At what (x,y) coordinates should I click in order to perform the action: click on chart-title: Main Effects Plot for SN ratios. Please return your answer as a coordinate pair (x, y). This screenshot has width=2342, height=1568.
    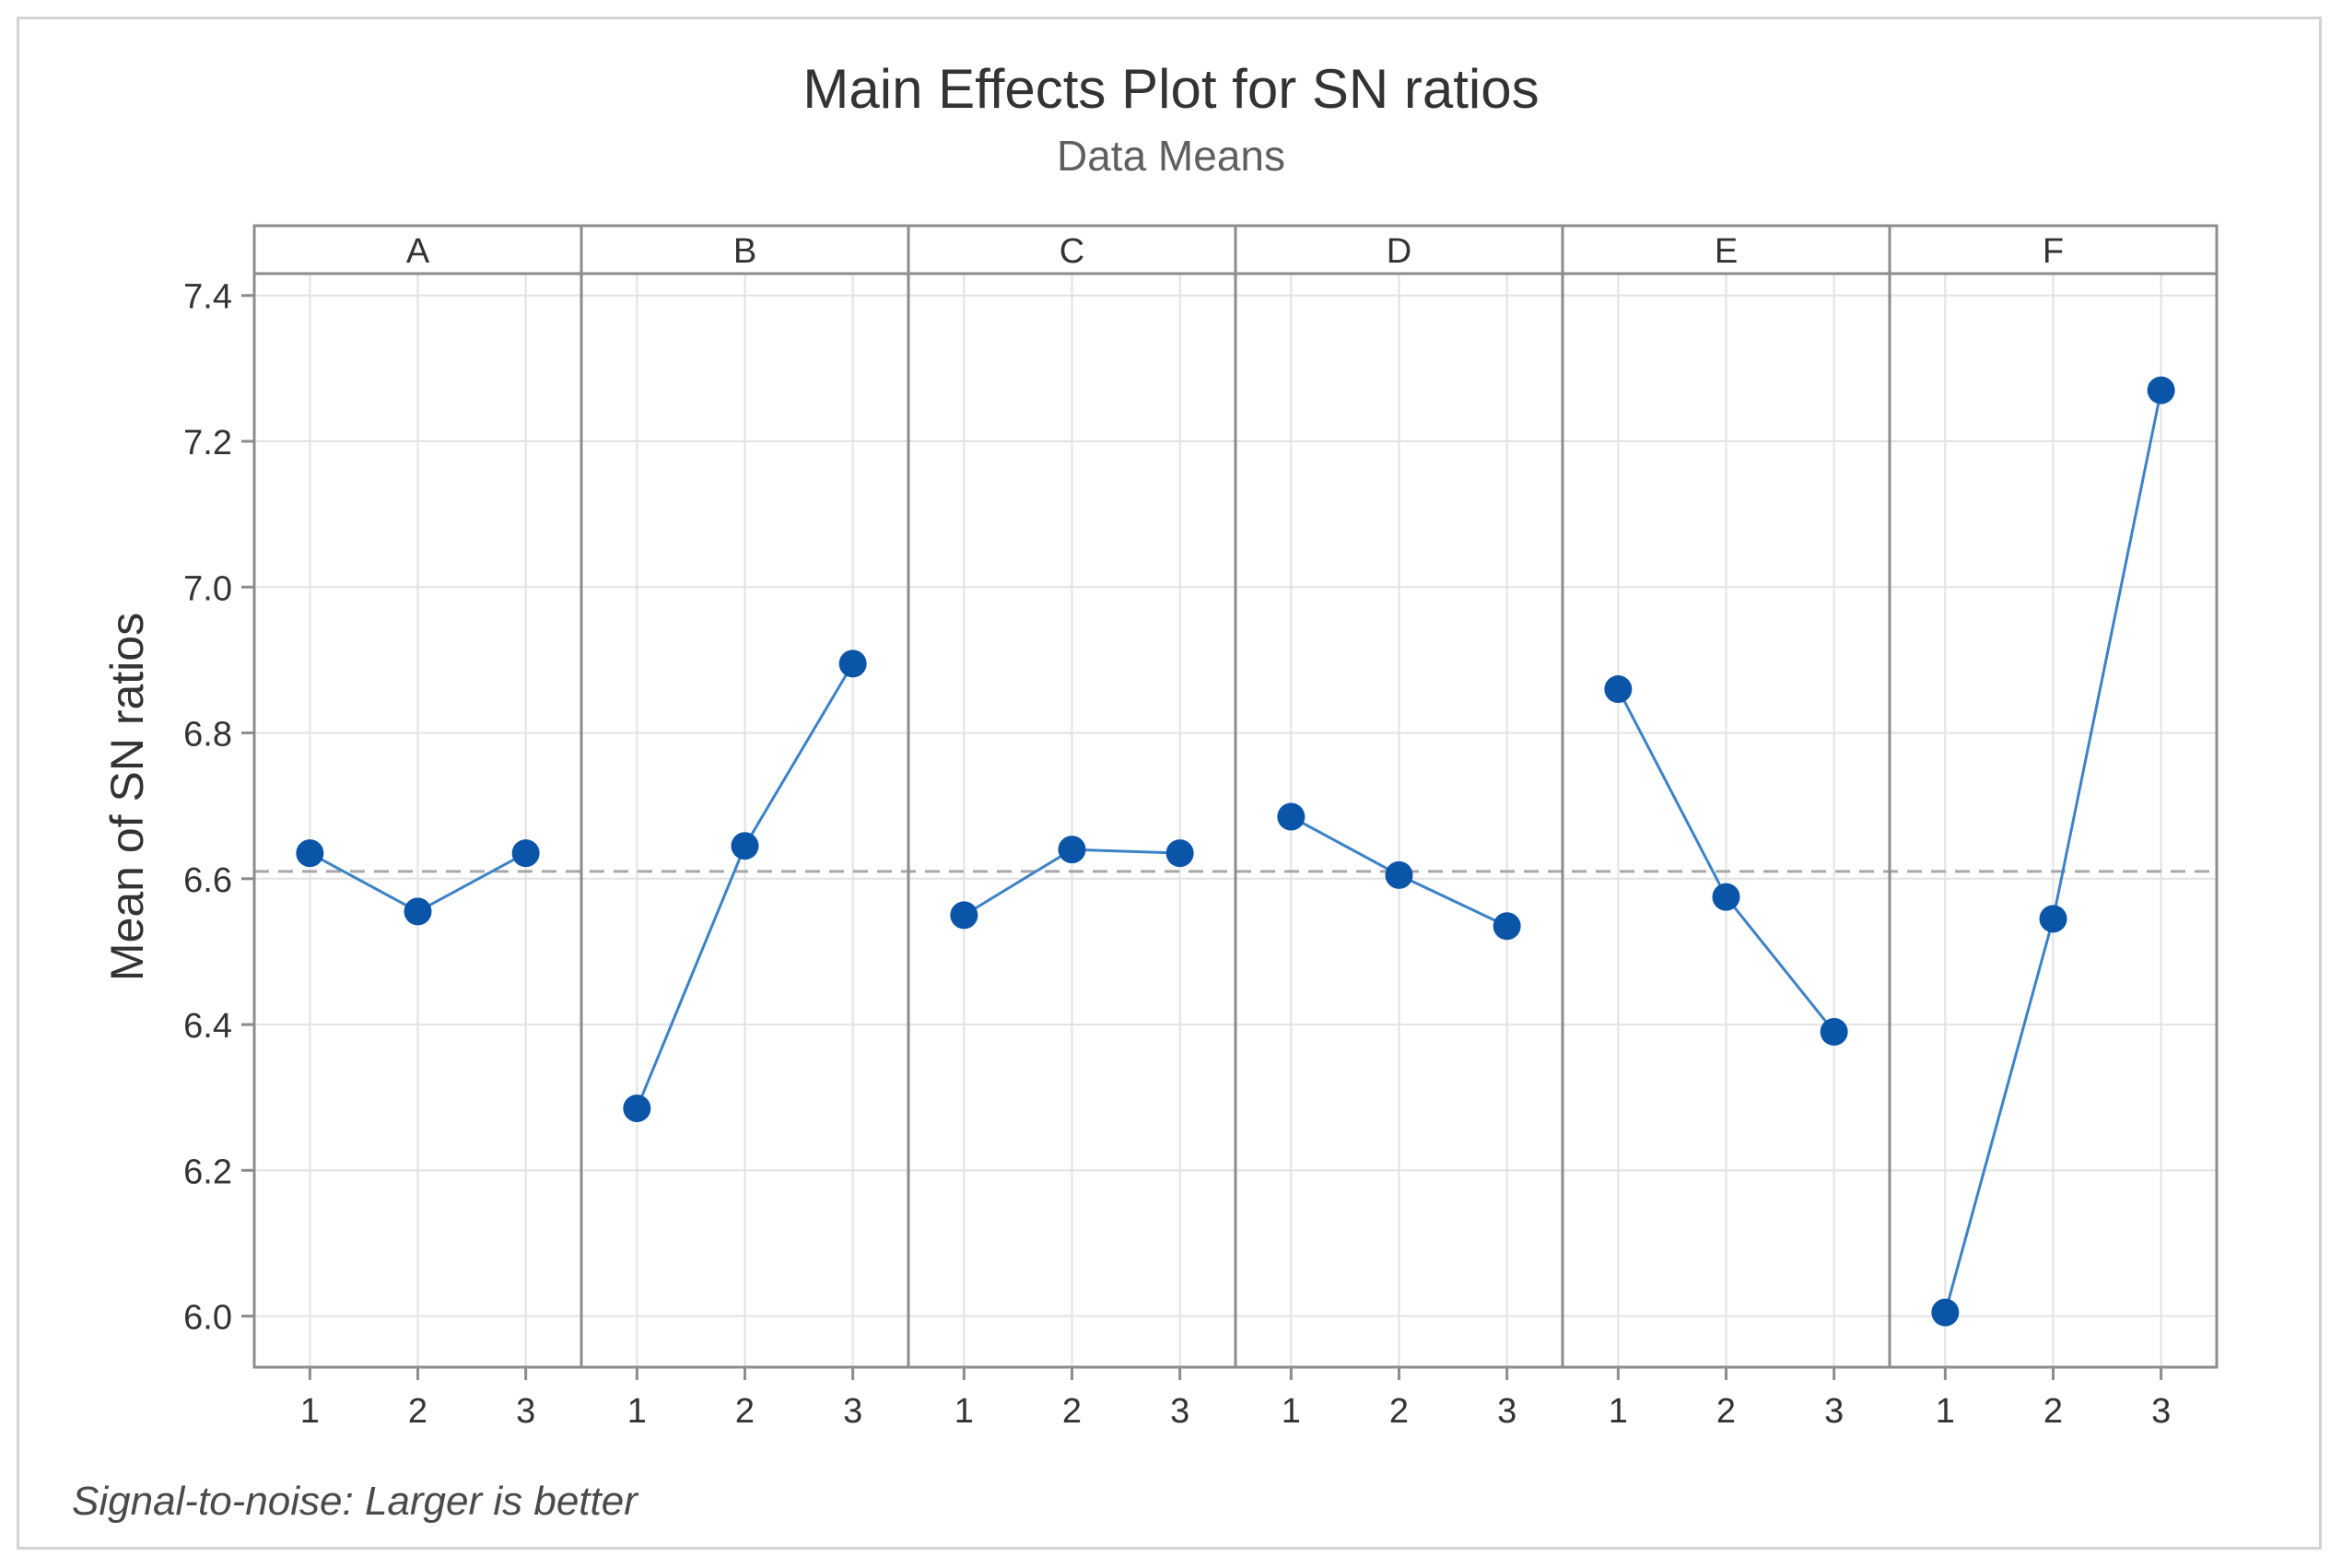
    Looking at the image, I should click on (1171, 89).